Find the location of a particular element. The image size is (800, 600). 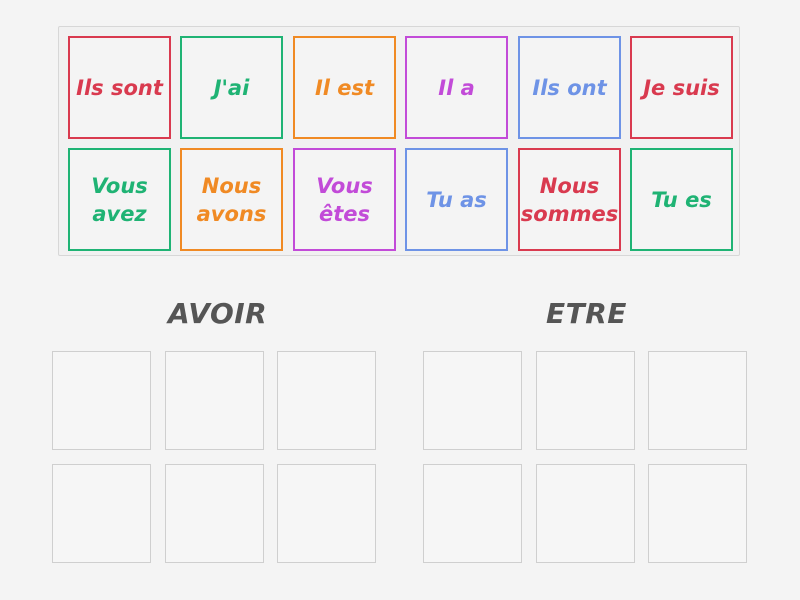

card-nous-avons: Nous avons is located at coordinates (231, 199).